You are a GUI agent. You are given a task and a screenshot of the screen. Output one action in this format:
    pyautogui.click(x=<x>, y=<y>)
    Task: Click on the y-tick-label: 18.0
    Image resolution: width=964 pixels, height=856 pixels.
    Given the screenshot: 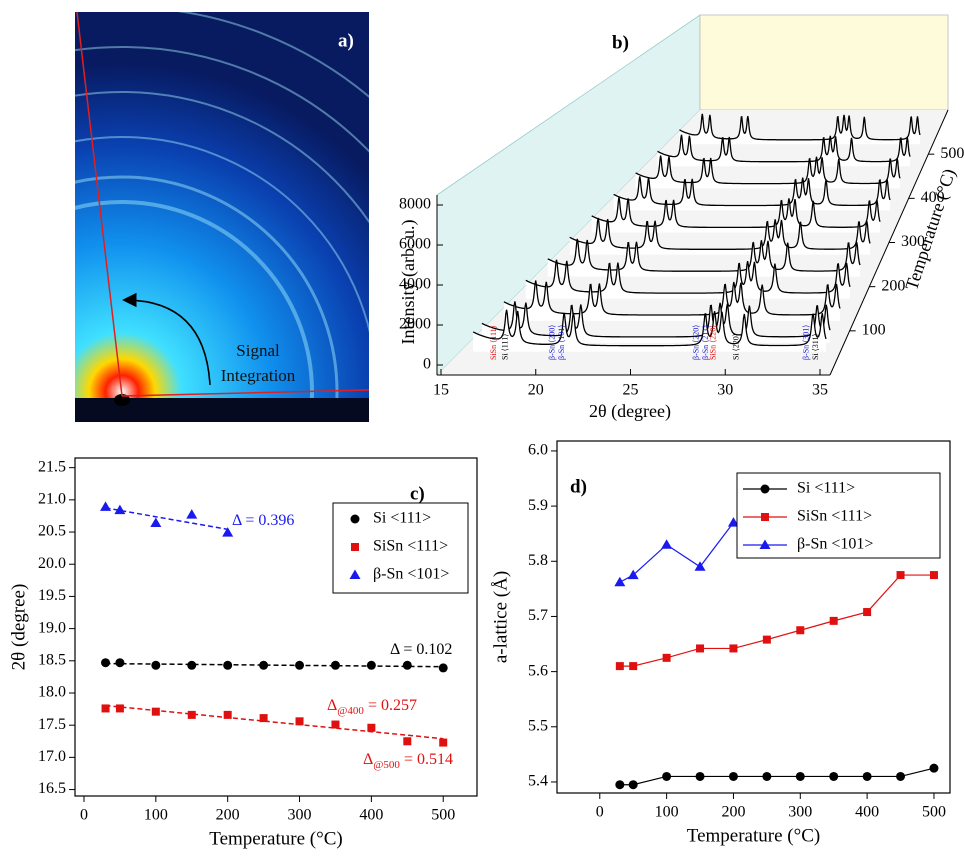 What is the action you would take?
    pyautogui.click(x=52, y=692)
    